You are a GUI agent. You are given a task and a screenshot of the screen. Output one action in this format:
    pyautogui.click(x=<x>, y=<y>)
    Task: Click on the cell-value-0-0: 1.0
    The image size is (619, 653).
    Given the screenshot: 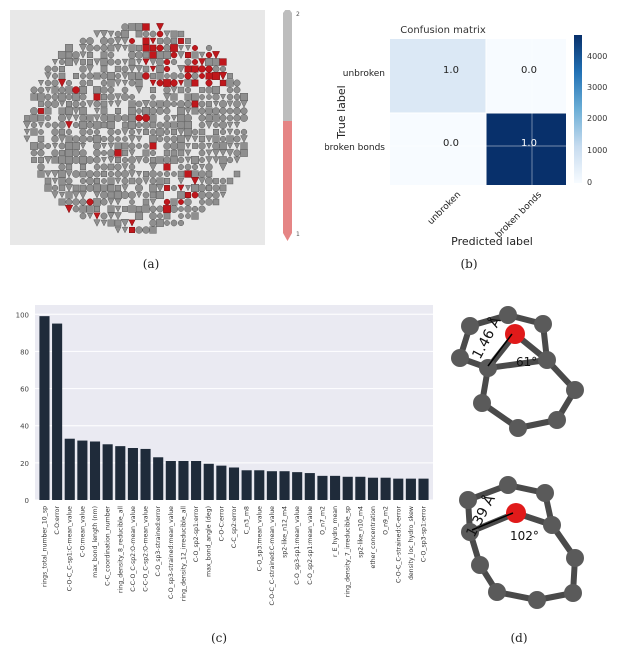 What is the action you would take?
    pyautogui.click(x=451, y=70)
    